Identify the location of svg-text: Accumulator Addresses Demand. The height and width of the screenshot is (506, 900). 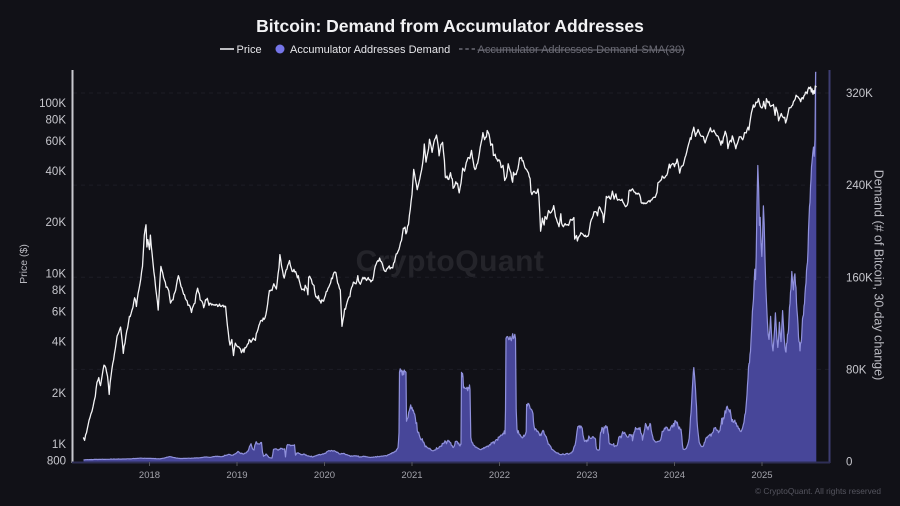
(370, 50).